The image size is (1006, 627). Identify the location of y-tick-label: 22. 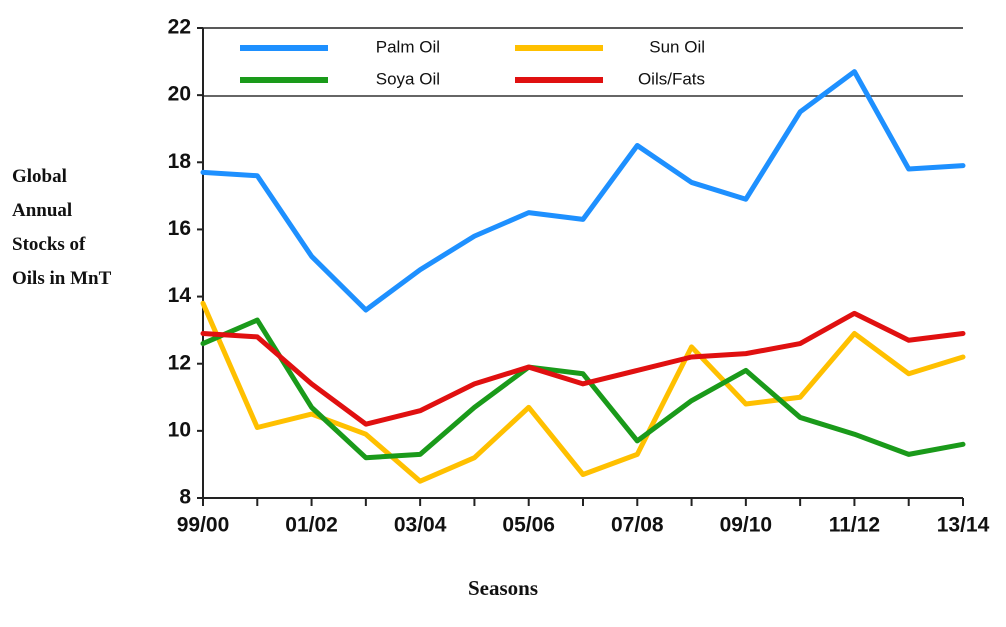
(179, 27).